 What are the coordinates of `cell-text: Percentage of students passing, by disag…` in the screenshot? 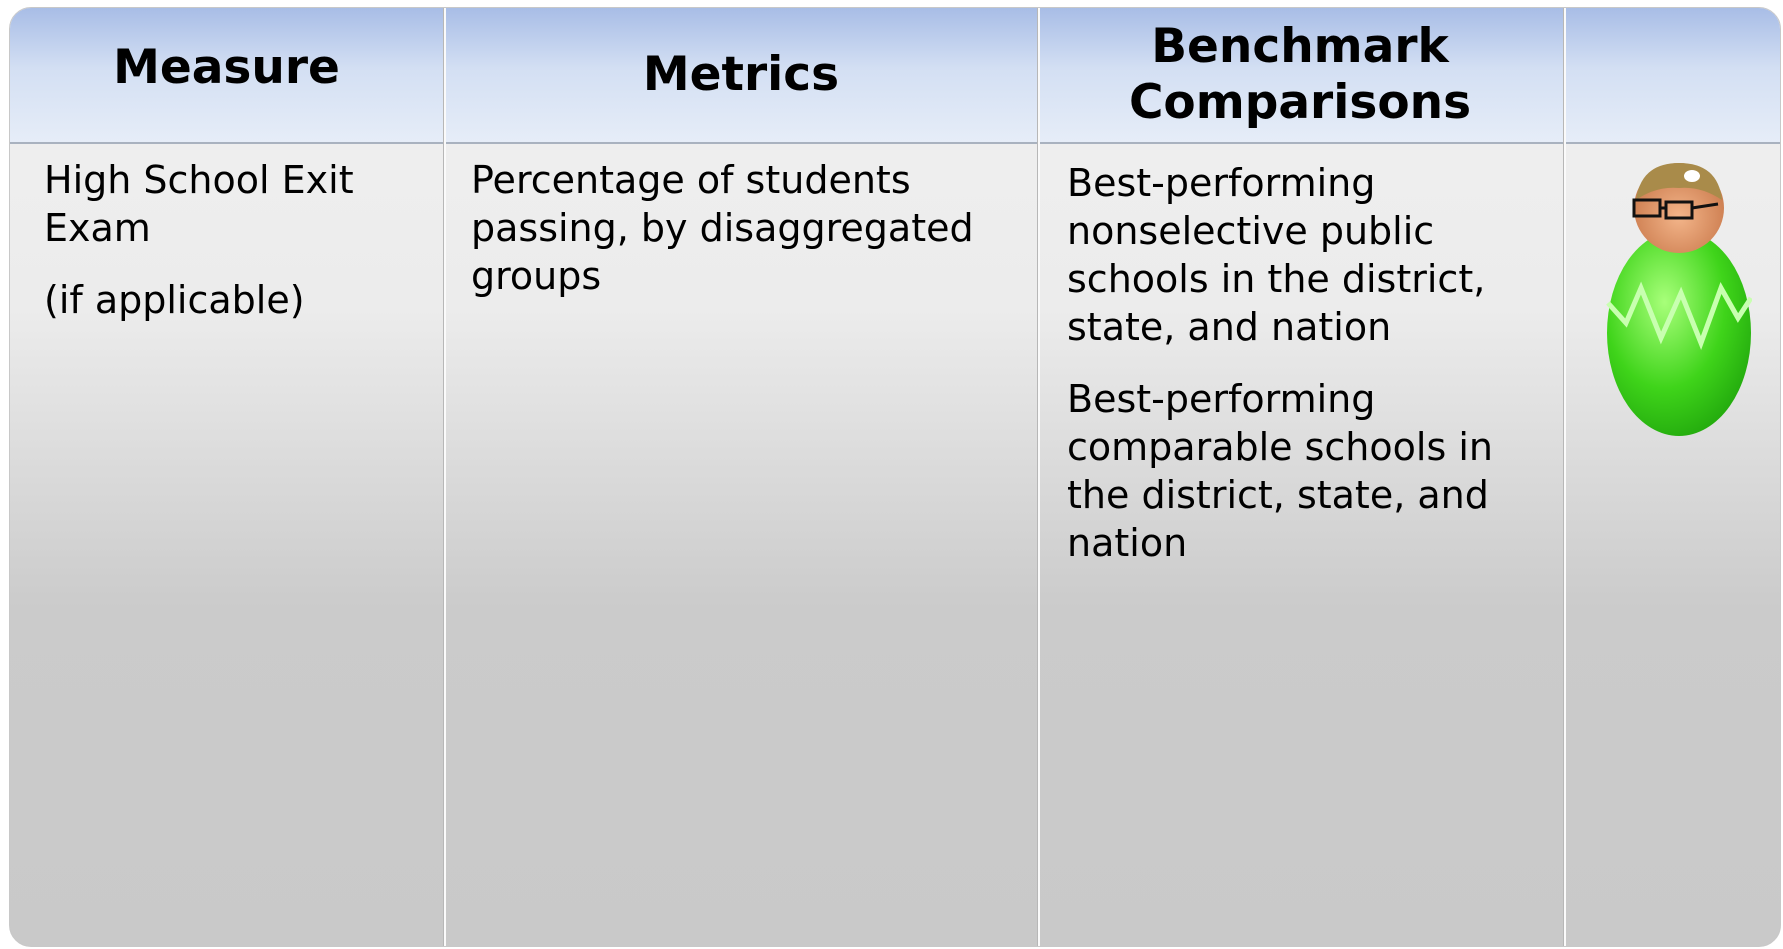 It's located at (722, 228).